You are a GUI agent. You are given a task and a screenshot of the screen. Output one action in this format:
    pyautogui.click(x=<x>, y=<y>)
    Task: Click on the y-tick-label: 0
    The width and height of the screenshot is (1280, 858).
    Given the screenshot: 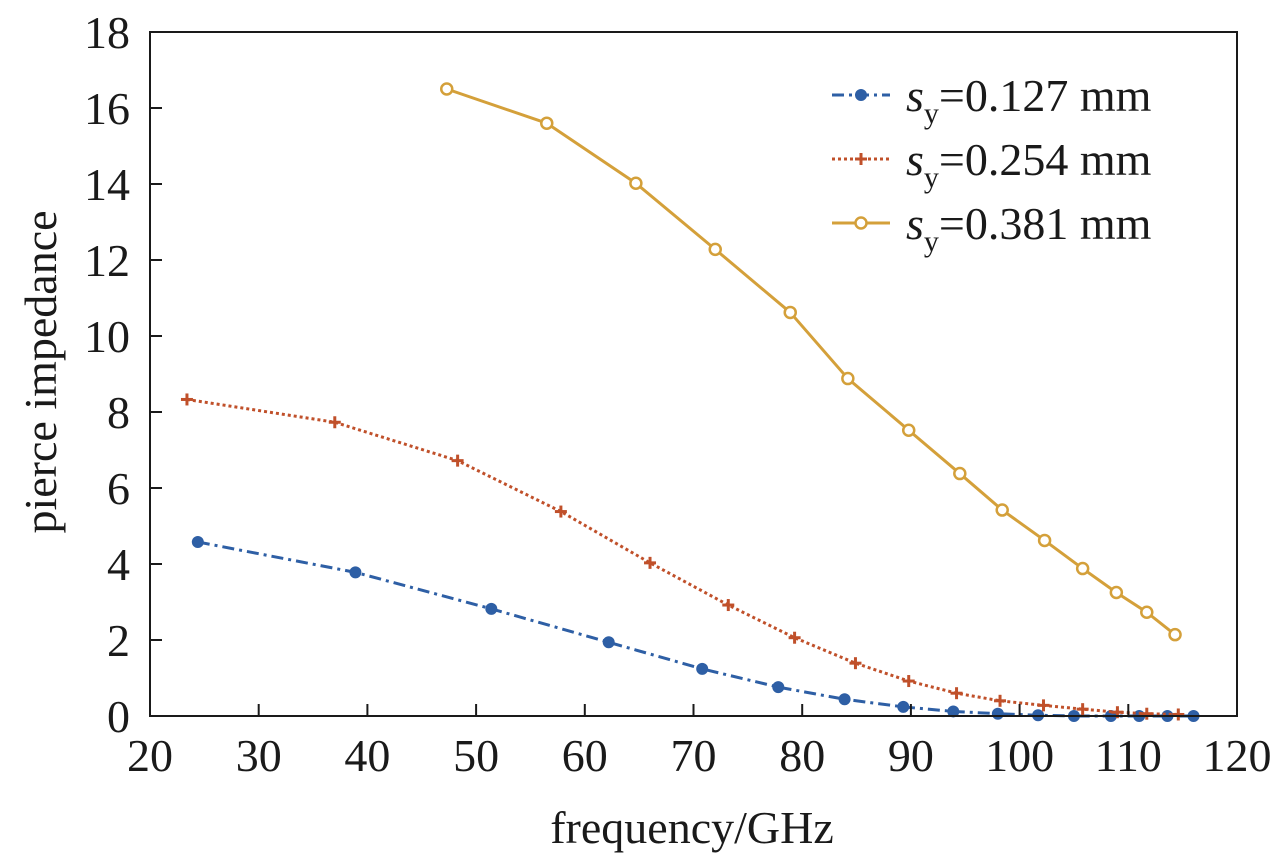 What is the action you would take?
    pyautogui.click(x=118, y=716)
    